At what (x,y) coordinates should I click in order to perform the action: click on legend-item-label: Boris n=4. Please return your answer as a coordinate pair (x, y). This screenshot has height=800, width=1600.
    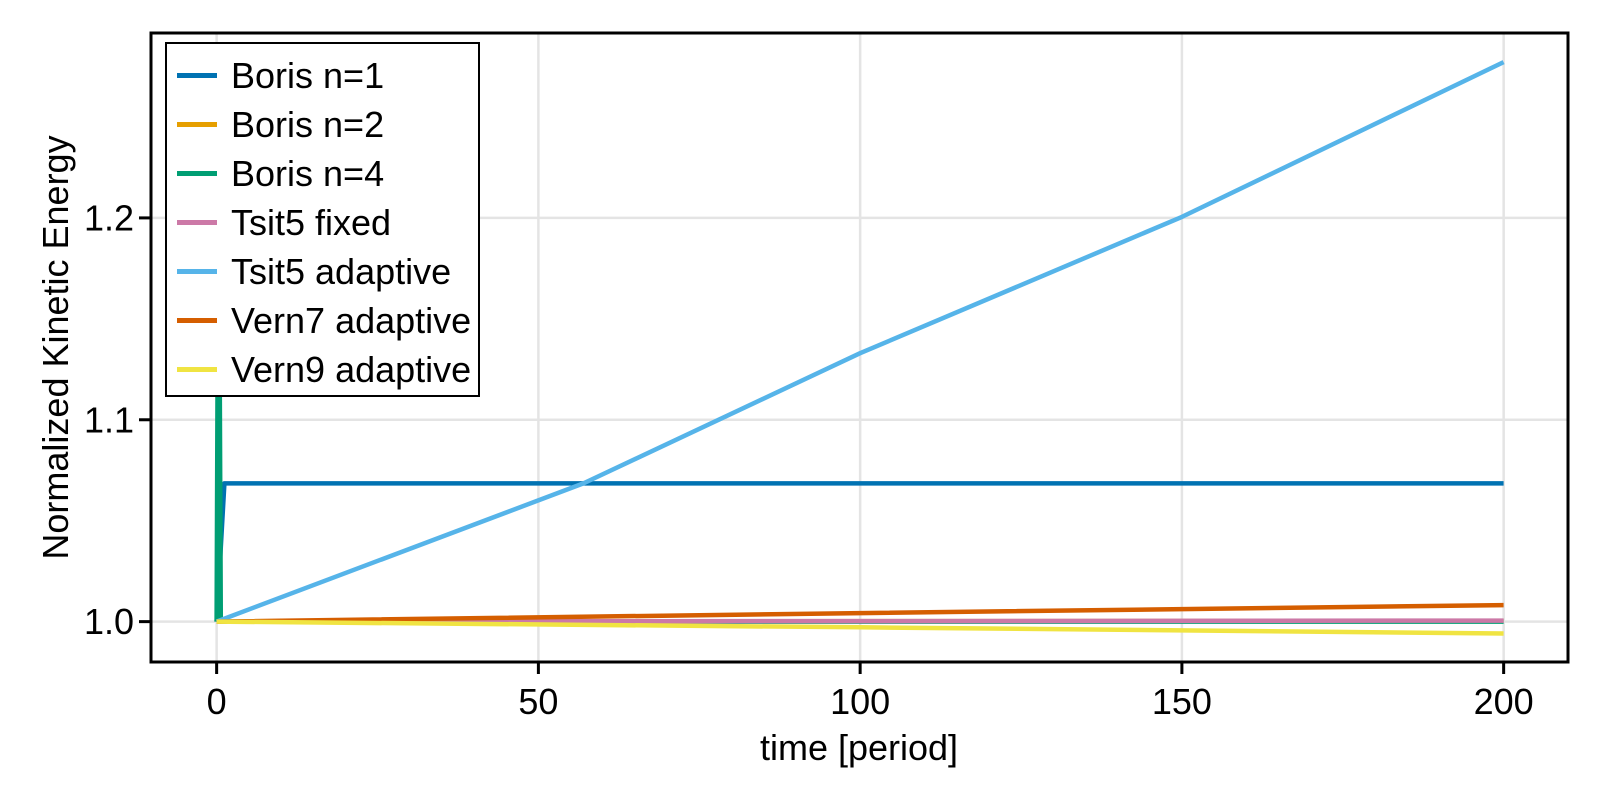
    Looking at the image, I should click on (308, 173).